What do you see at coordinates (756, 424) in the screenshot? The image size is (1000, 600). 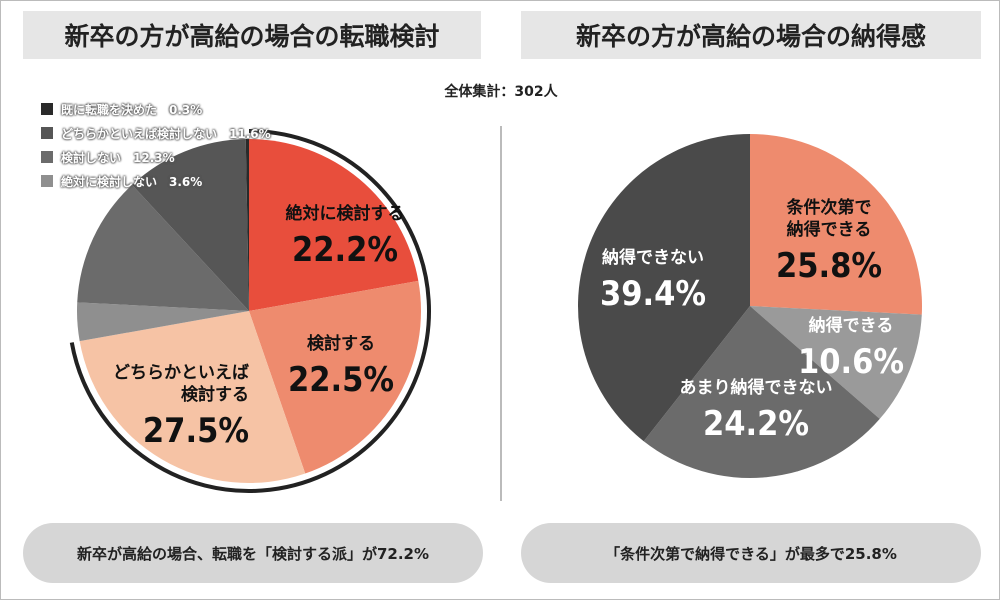 I see `slice-value: 24.2%` at bounding box center [756, 424].